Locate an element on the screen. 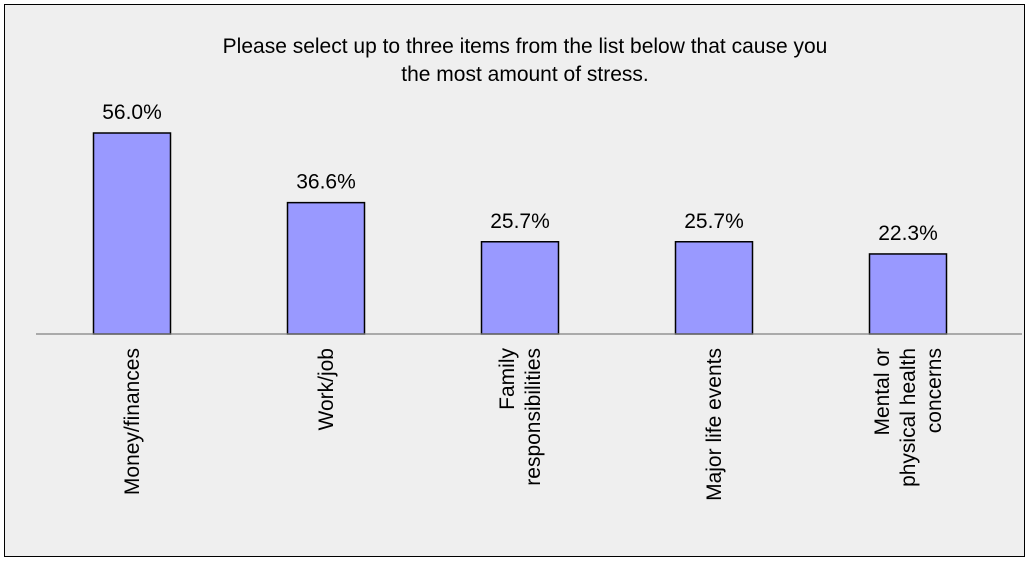 This screenshot has width=1029, height=561. category-label-5-line-2: physical health is located at coordinates (908, 417).